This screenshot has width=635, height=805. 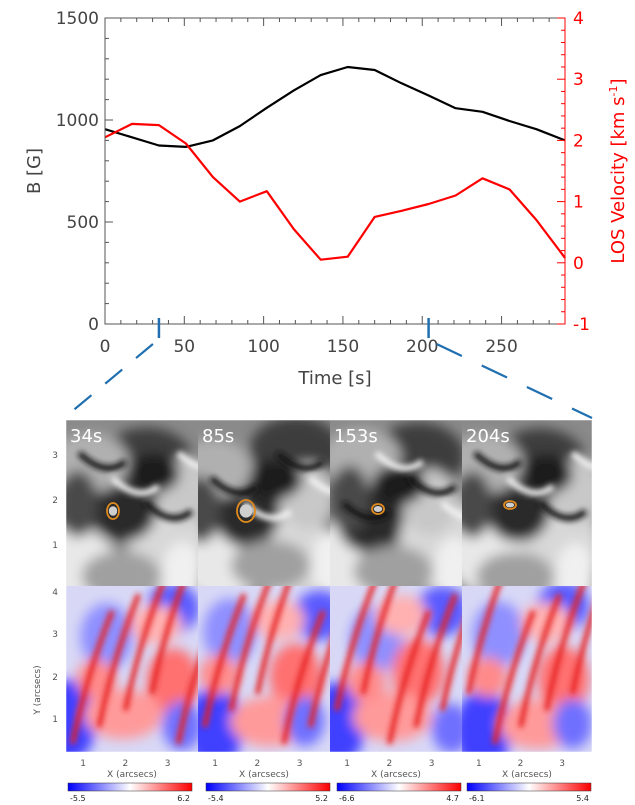 What do you see at coordinates (578, 264) in the screenshot?
I see `y2-tick-label: 0` at bounding box center [578, 264].